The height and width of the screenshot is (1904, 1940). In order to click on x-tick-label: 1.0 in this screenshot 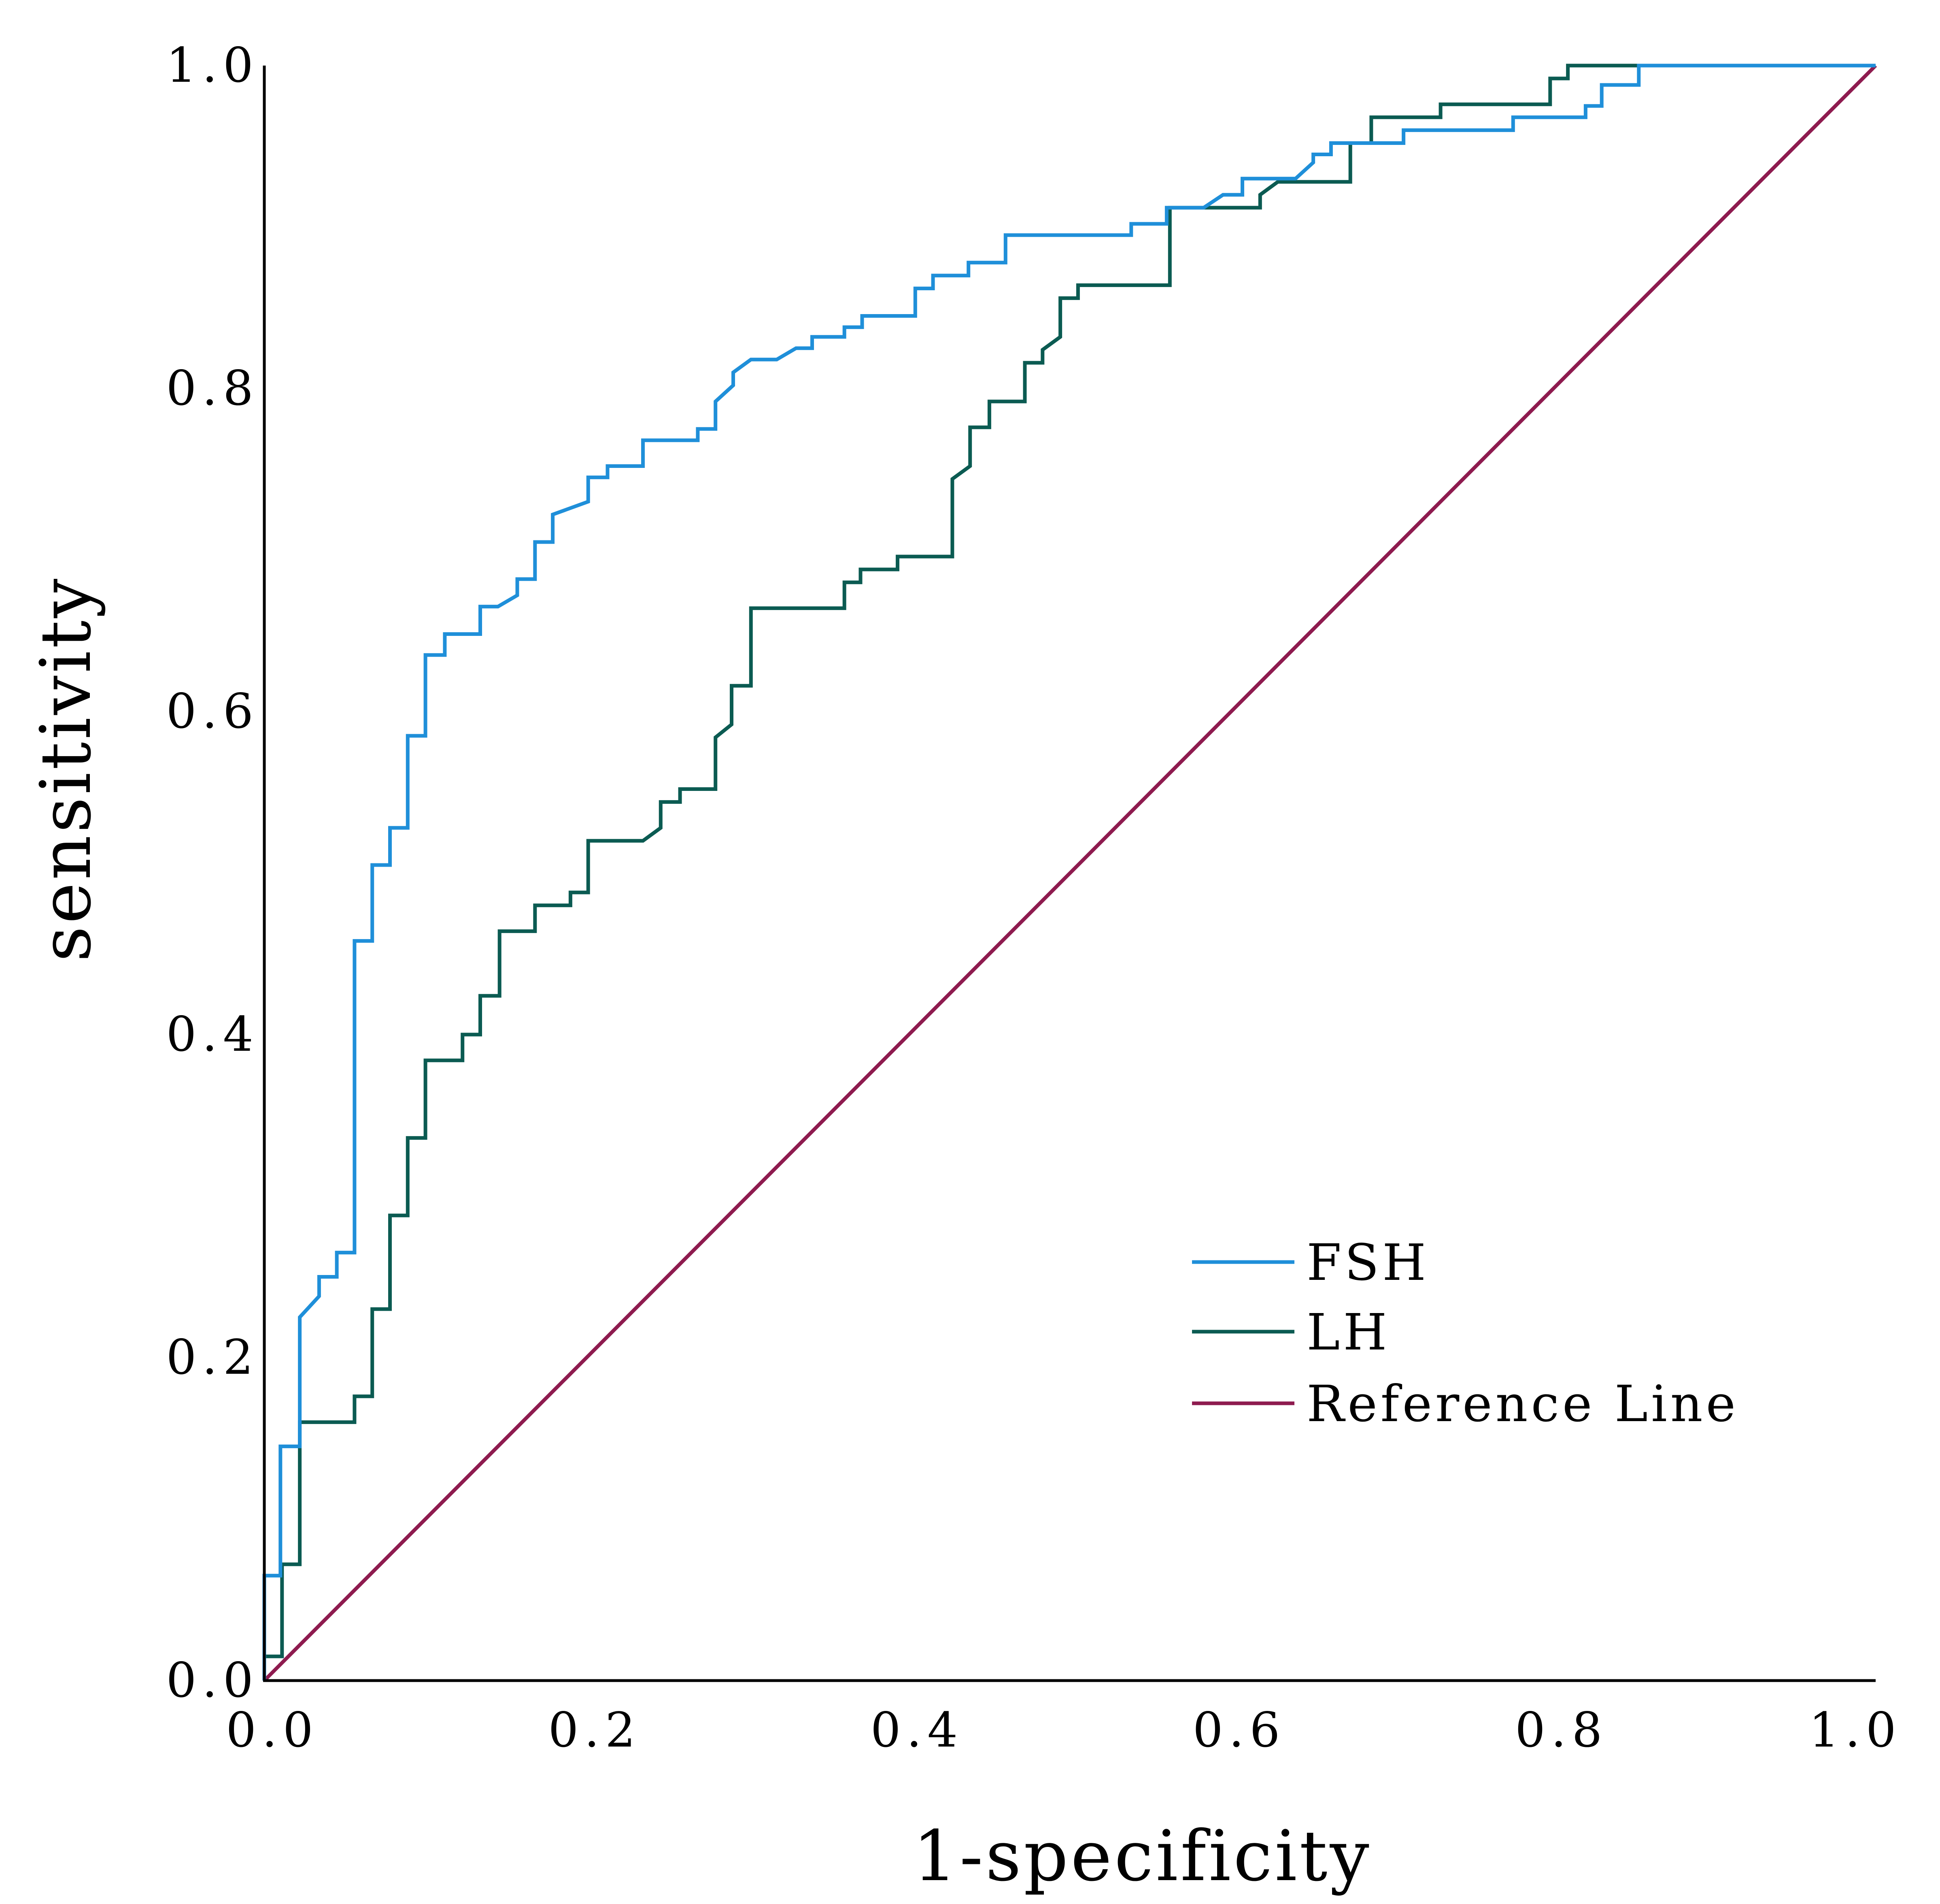, I will do `click(1855, 1730)`.